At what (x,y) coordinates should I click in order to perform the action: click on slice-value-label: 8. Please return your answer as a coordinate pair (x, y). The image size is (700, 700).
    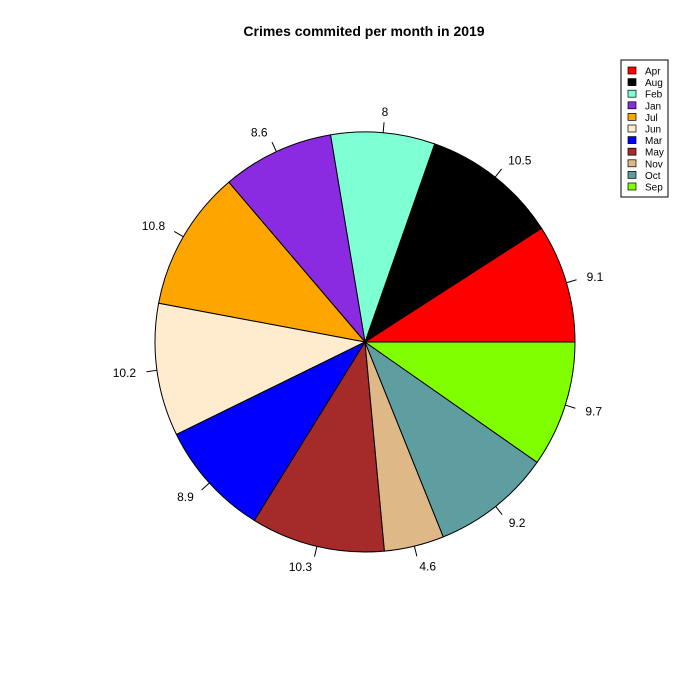
    Looking at the image, I should click on (385, 112).